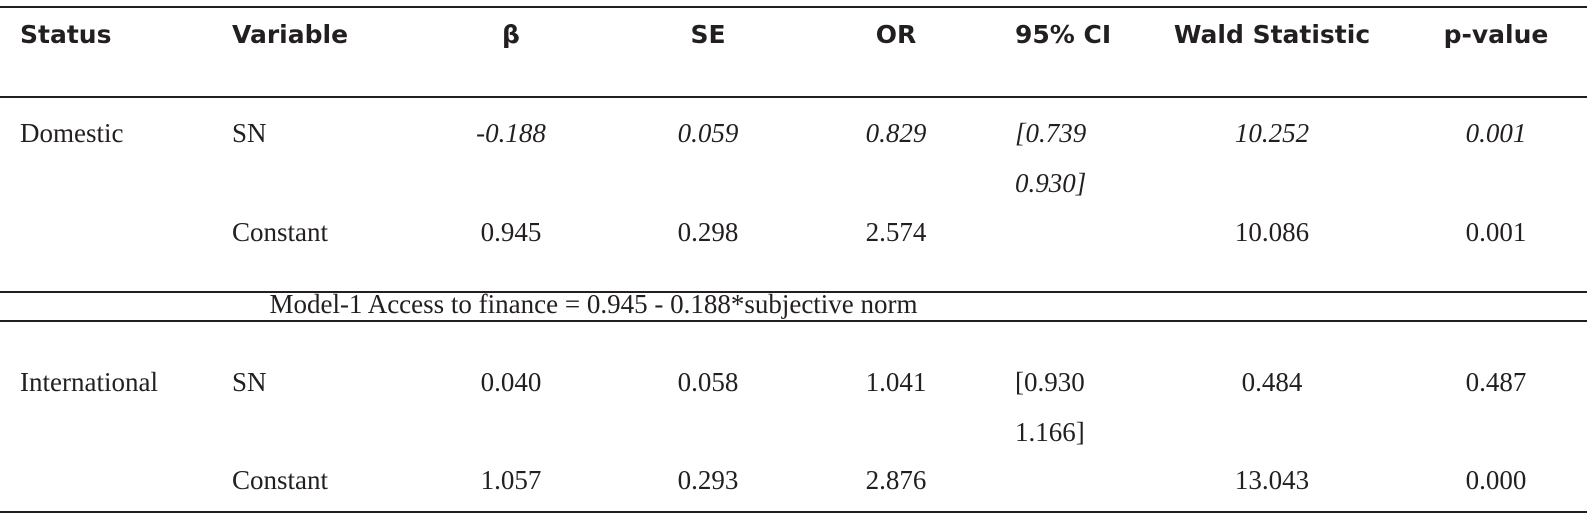 This screenshot has width=1587, height=515. Describe the element at coordinates (896, 133) in the screenshot. I see `table-cell: 0.829` at that location.